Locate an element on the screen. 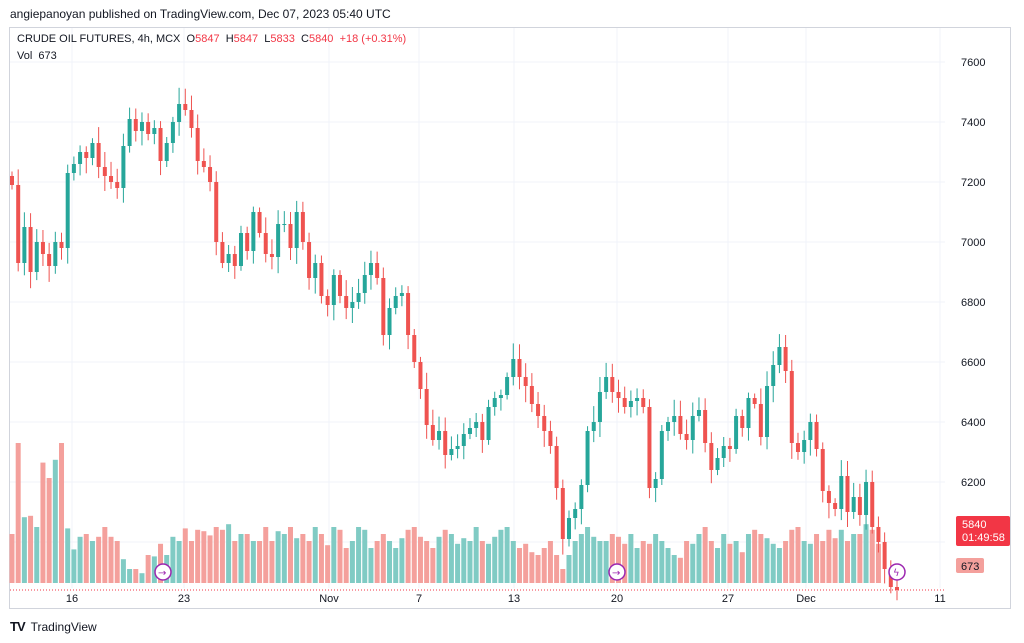 Image resolution: width=1024 pixels, height=643 pixels. event-markers: → → ϟ is located at coordinates (530, 572).